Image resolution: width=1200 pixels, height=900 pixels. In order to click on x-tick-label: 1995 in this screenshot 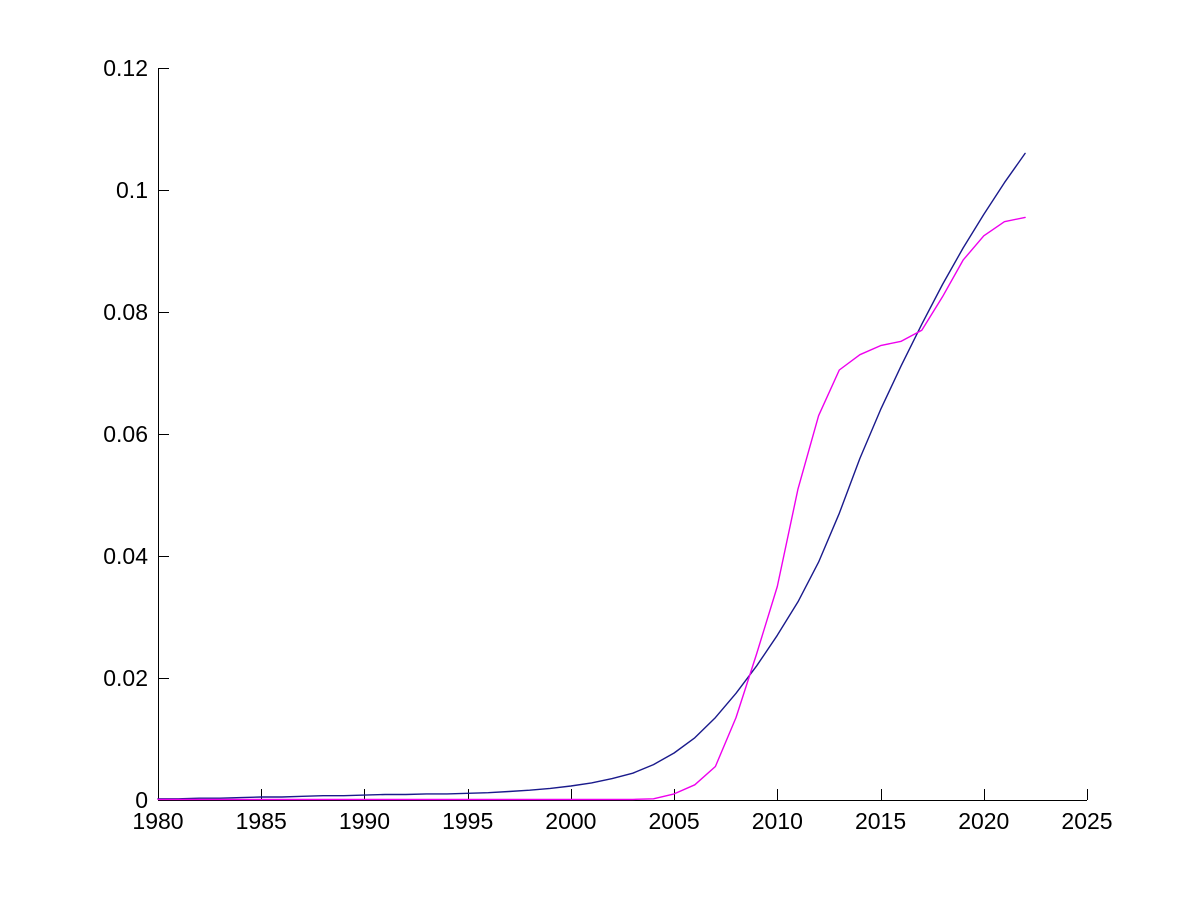, I will do `click(467, 821)`.